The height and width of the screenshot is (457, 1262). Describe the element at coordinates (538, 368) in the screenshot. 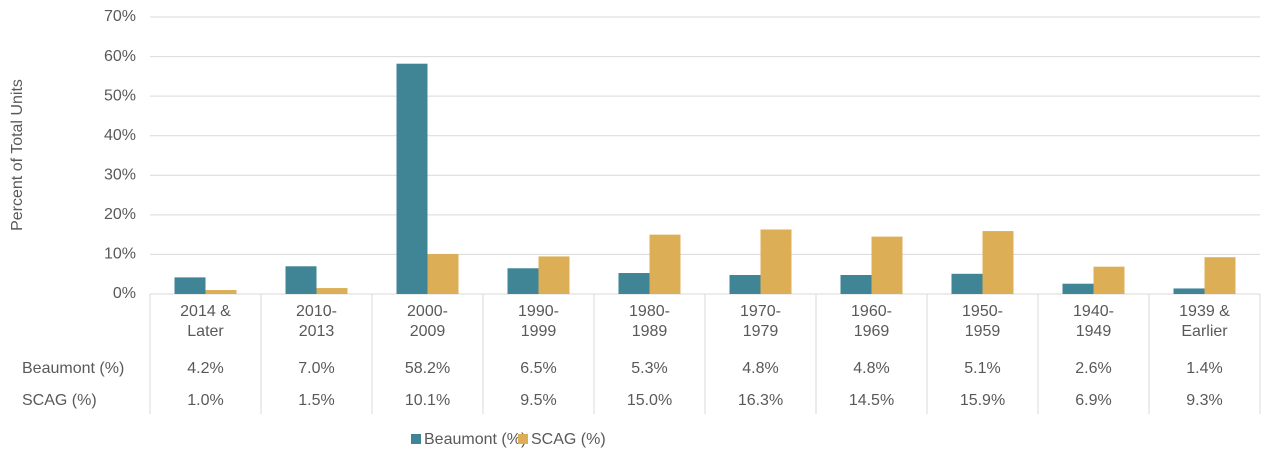

I see `table-value: 6.5%` at that location.